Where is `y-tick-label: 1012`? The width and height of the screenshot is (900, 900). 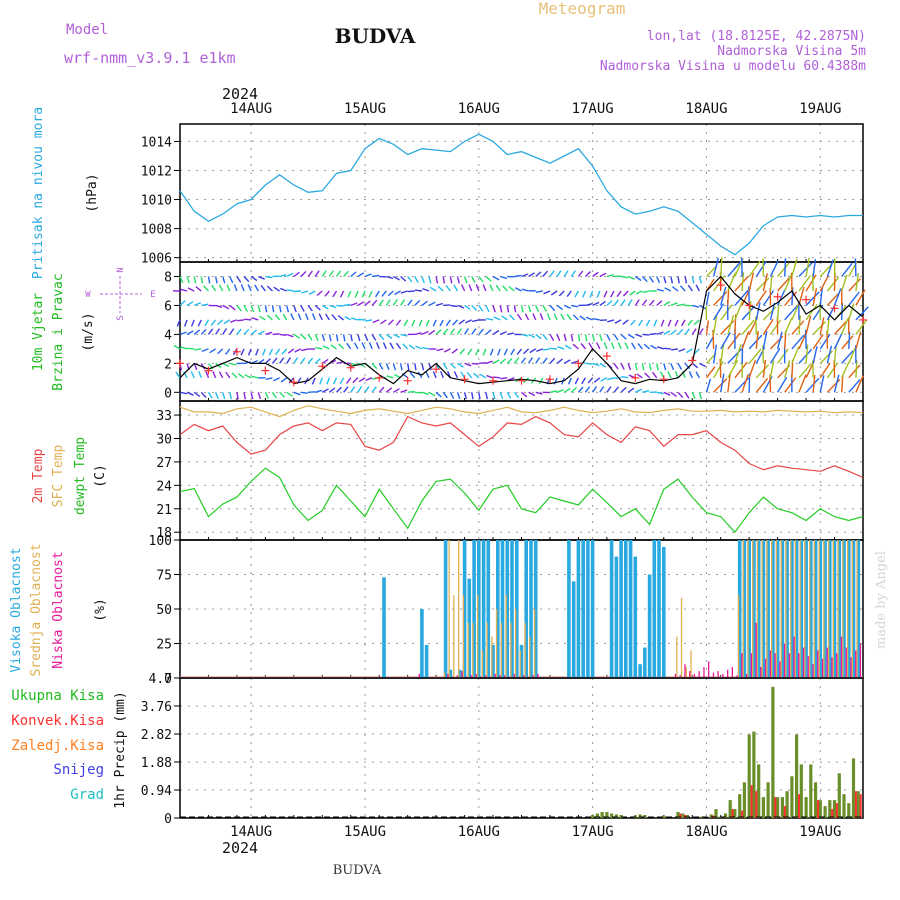 y-tick-label: 1012 is located at coordinates (156, 171).